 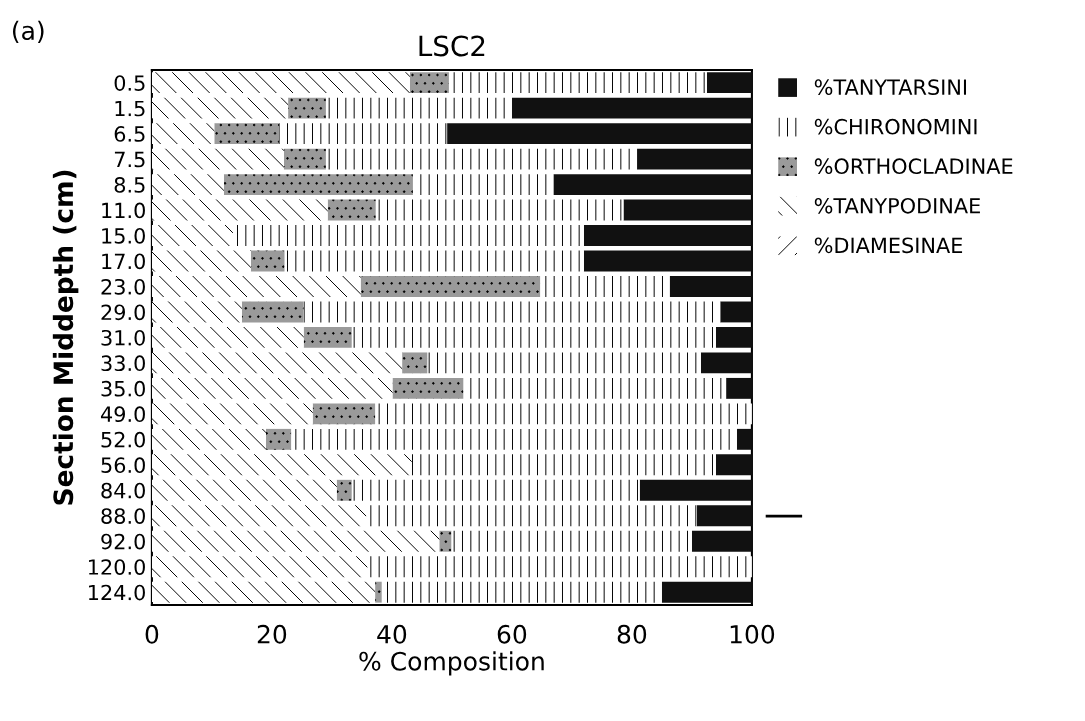 What do you see at coordinates (65, 337) in the screenshot?
I see `y-axis-title: Section Middepth (cm)` at bounding box center [65, 337].